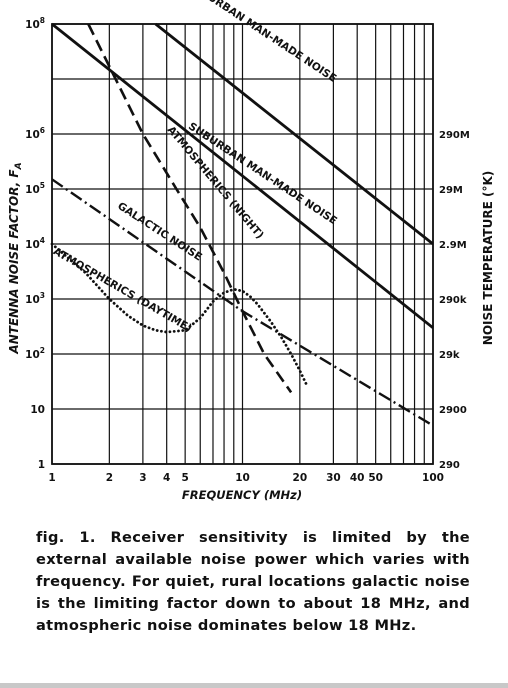 The image size is (508, 688). What do you see at coordinates (433, 478) in the screenshot?
I see `x-tick-label: 100` at bounding box center [433, 478].